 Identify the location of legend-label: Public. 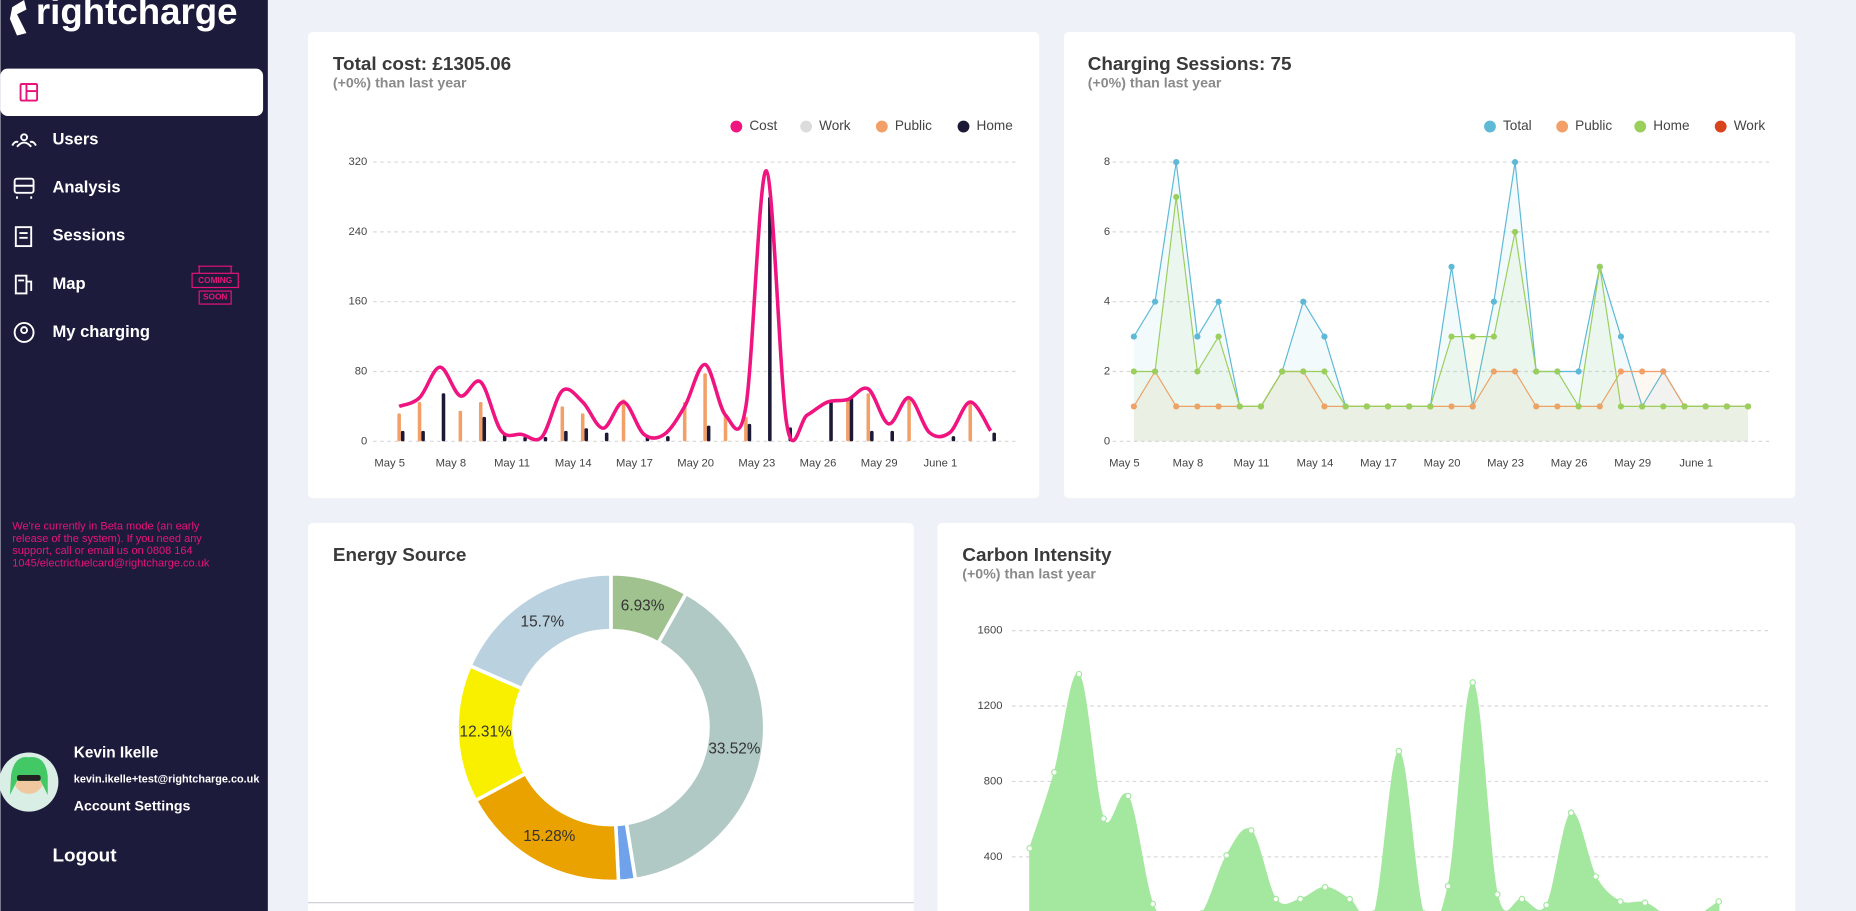
(913, 125).